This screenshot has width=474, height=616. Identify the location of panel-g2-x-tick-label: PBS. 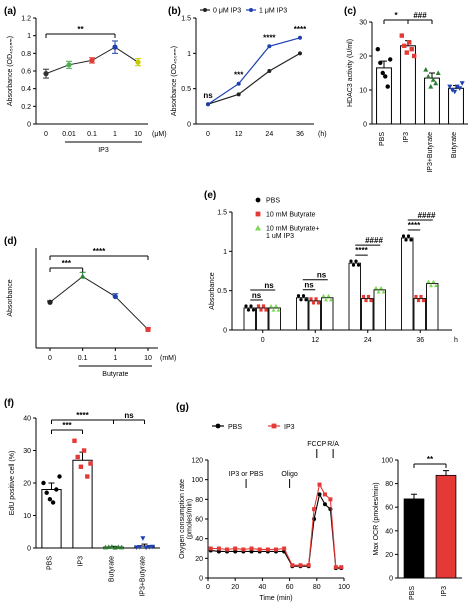
(412, 593).